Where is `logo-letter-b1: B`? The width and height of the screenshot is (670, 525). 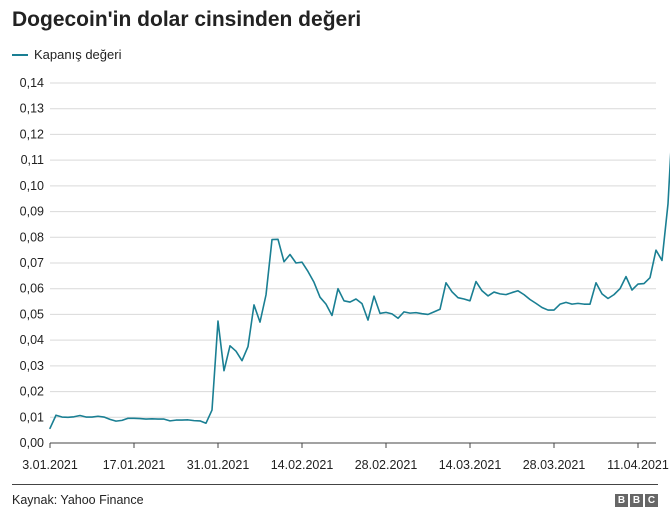
logo-letter-b1: B is located at coordinates (621, 500).